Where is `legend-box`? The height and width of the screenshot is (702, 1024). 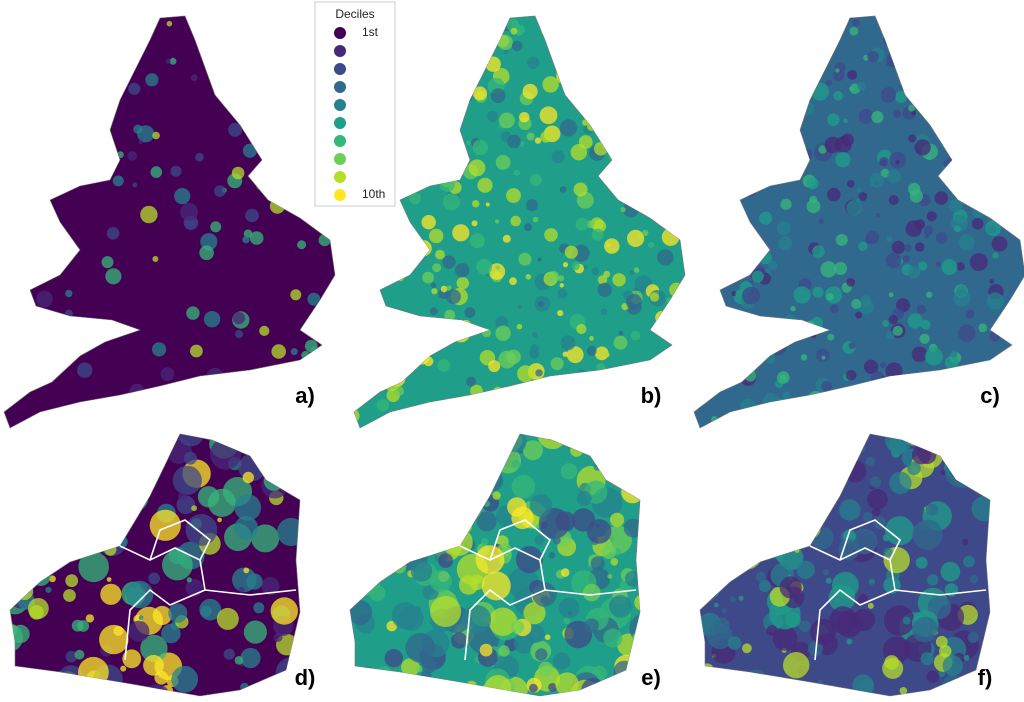
legend-box is located at coordinates (355, 104).